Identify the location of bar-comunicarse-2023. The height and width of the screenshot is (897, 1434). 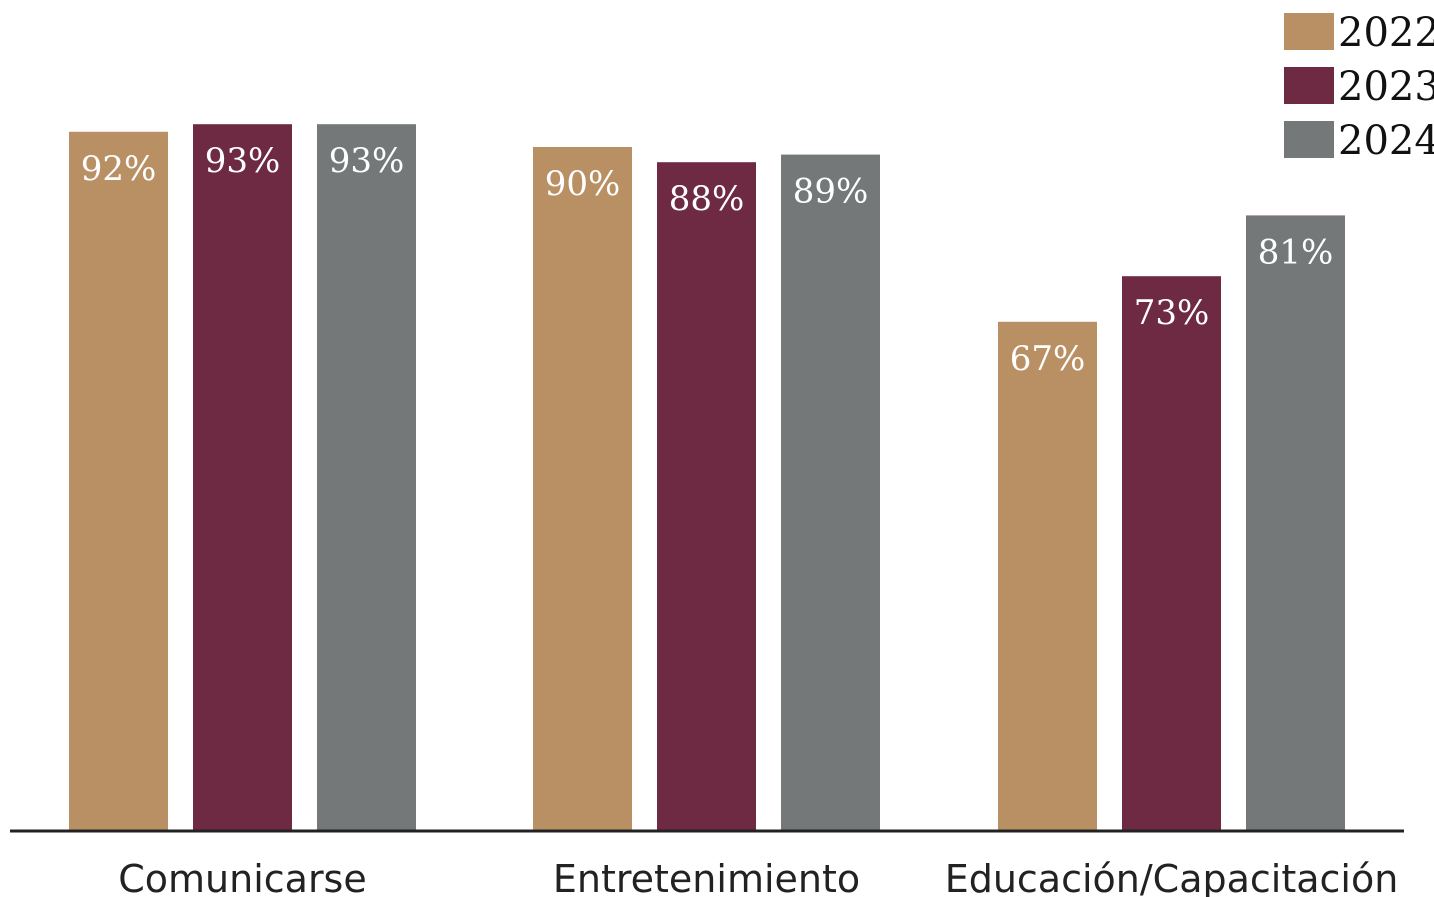
(242, 477).